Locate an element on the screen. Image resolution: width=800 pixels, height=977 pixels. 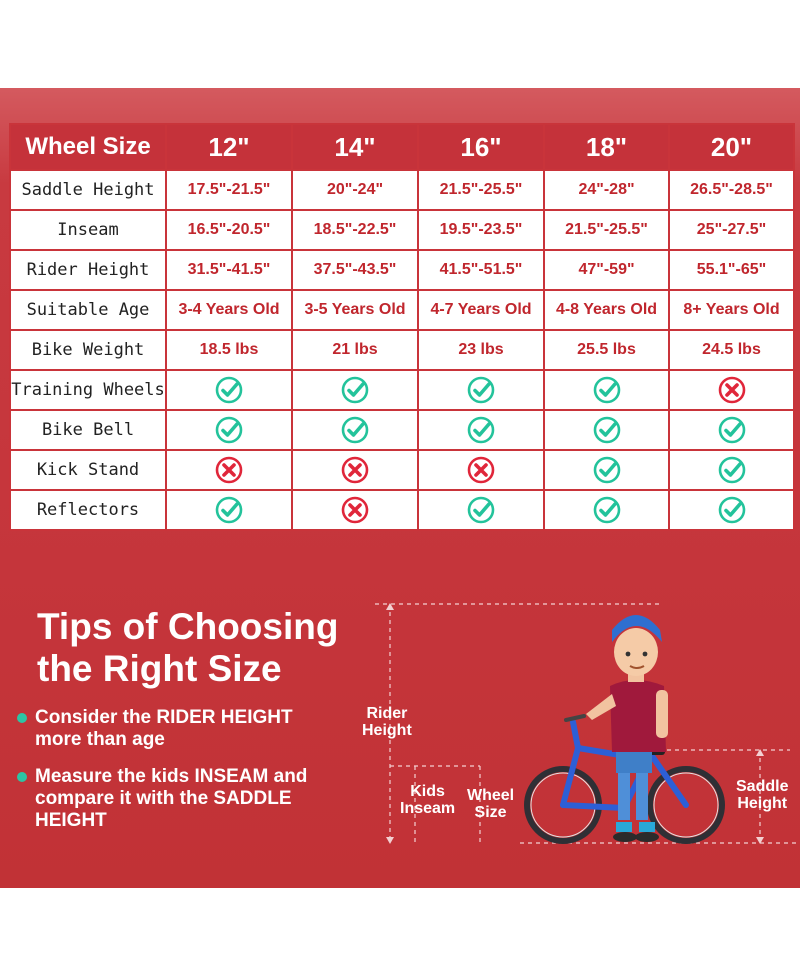
tips-title-line1: Tips of Choosing is located at coordinates (188, 626).